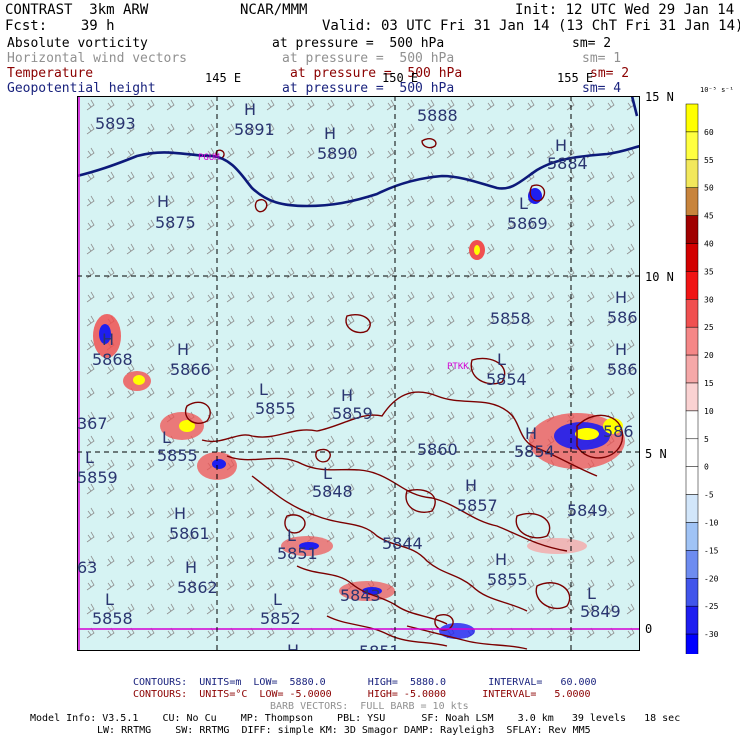 This screenshot has width=740, height=740. What do you see at coordinates (610, 73) in the screenshot?
I see `field-sm-temperature: sm= 2` at bounding box center [610, 73].